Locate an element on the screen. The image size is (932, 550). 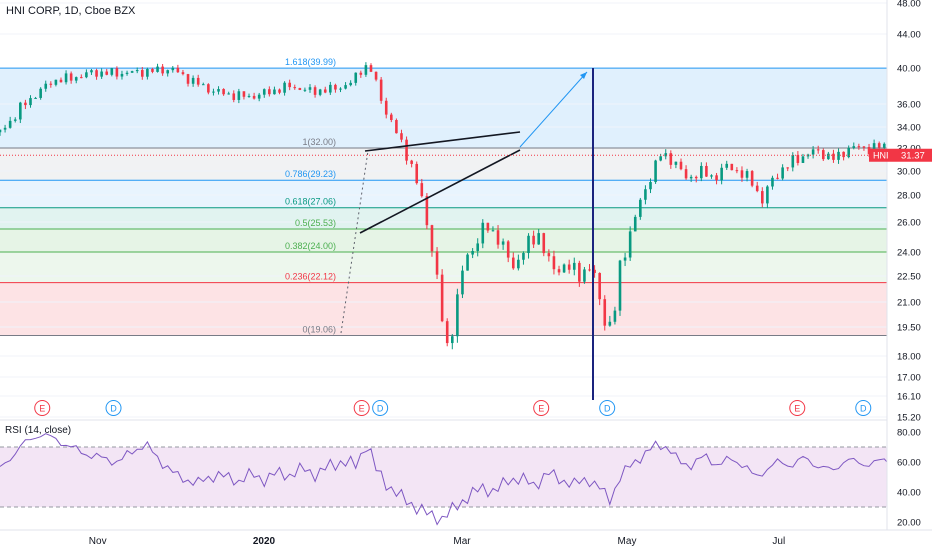
price-tag-value: 31.37 is located at coordinates (913, 156).